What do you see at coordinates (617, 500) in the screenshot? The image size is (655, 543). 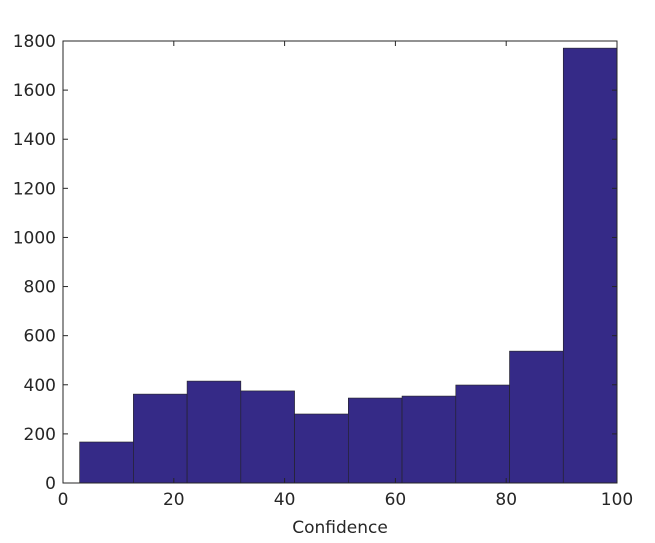 I see `x-tick-label: 100` at bounding box center [617, 500].